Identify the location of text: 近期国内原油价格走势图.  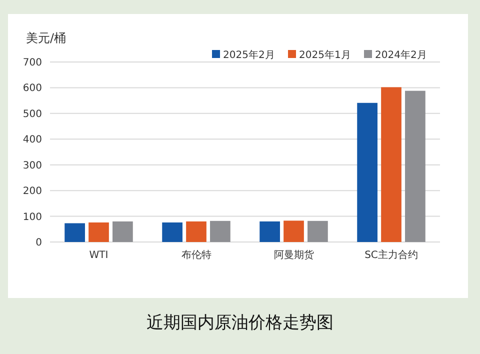
(240, 323).